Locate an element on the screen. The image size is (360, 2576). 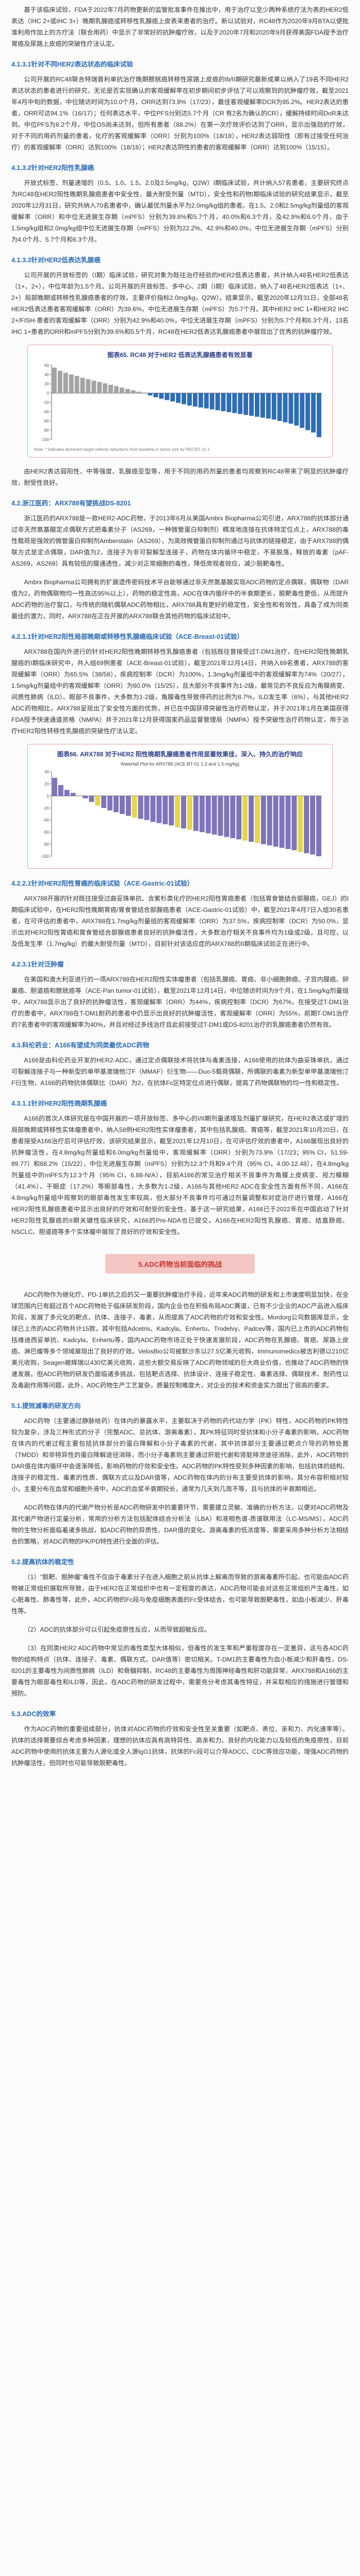
section-heading: 4.2.2.1针对HER2阳性胃癌的临床试验（ACE-Gastric-01试验） is located at coordinates (102, 883).